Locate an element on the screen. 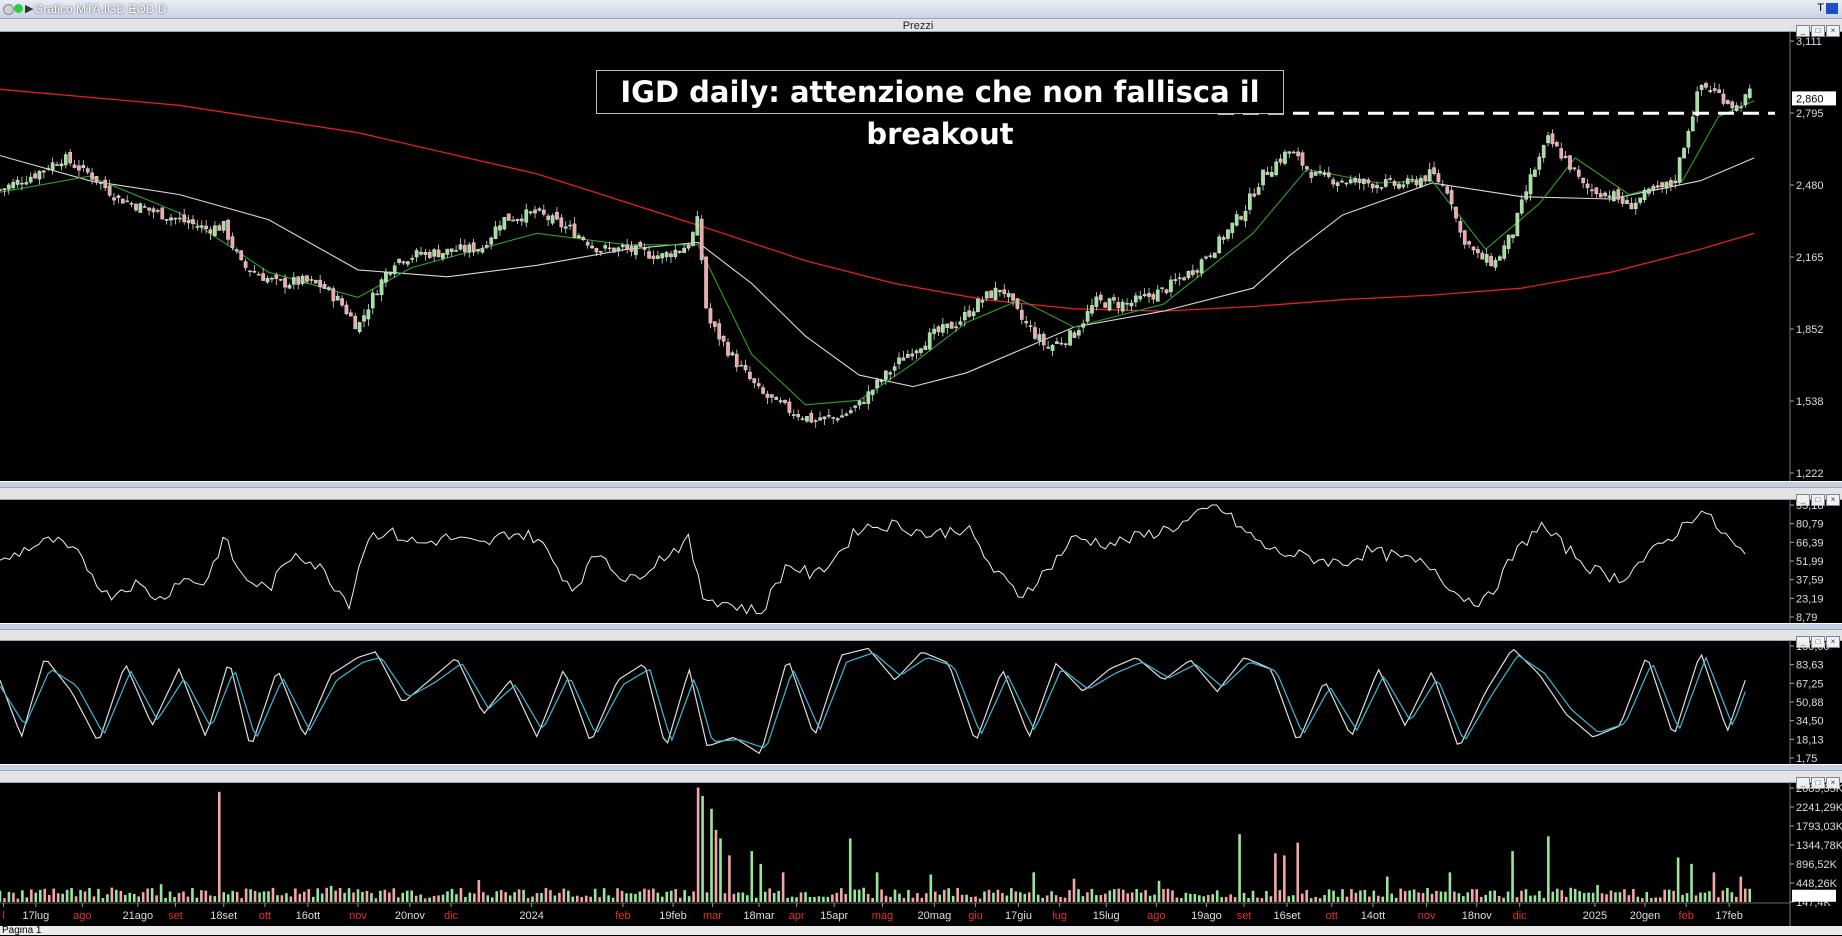 This screenshot has height=936, width=1842. tab-bar: Pagina 1 is located at coordinates (921, 930).